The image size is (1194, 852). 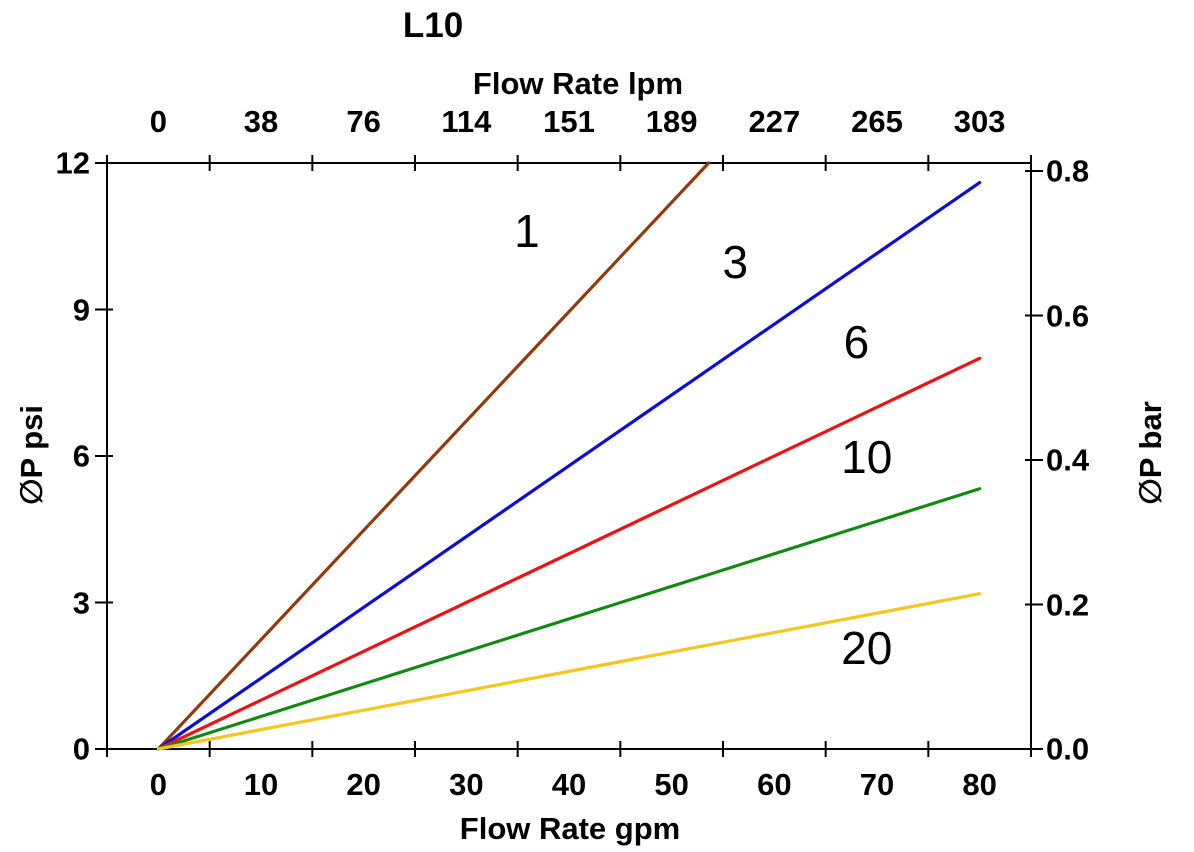 What do you see at coordinates (979, 784) in the screenshot?
I see `bottom-axis-tick-80: 80` at bounding box center [979, 784].